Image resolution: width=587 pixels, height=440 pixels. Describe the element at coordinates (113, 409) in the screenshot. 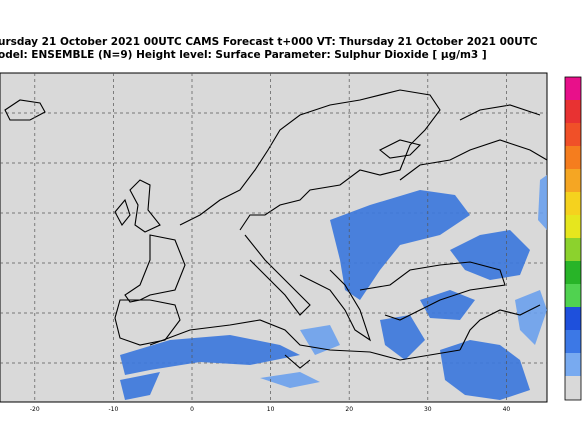

I see `x-tick-label: -10` at that location.